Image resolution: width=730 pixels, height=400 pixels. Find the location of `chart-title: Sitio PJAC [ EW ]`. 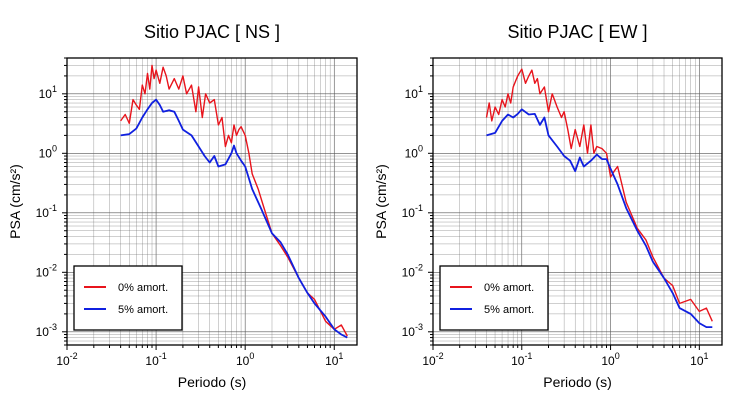

chart-title: Sitio PJAC [ EW ] is located at coordinates (577, 32).